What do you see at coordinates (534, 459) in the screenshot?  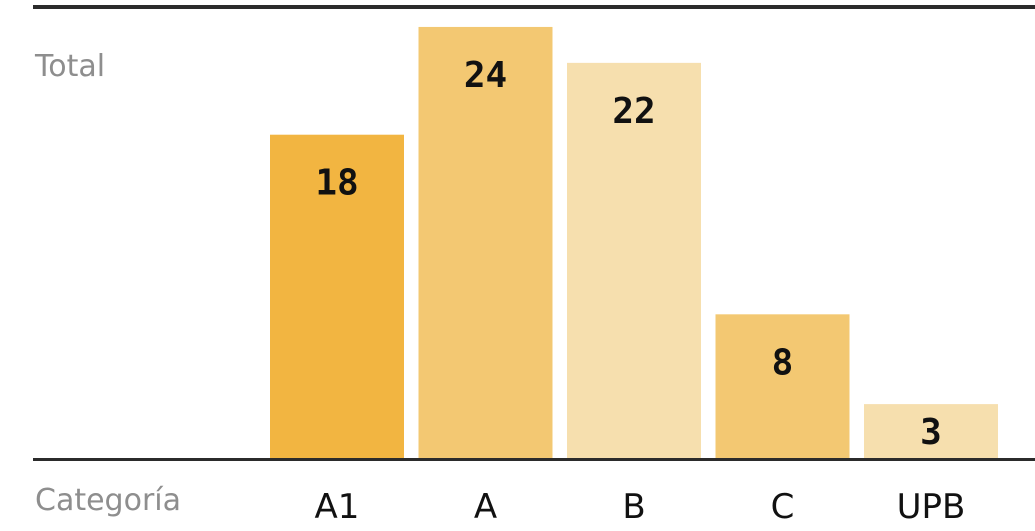 I see `x-axis-baseline` at bounding box center [534, 459].